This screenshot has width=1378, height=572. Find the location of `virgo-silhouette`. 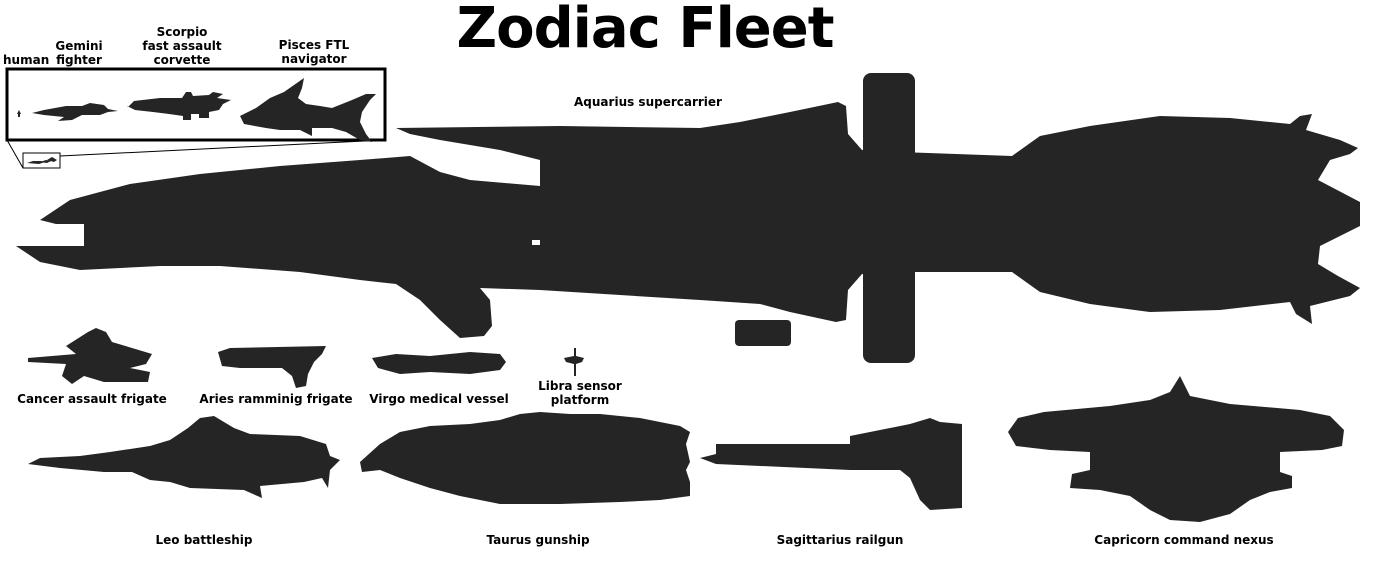

virgo-silhouette is located at coordinates (439, 363).